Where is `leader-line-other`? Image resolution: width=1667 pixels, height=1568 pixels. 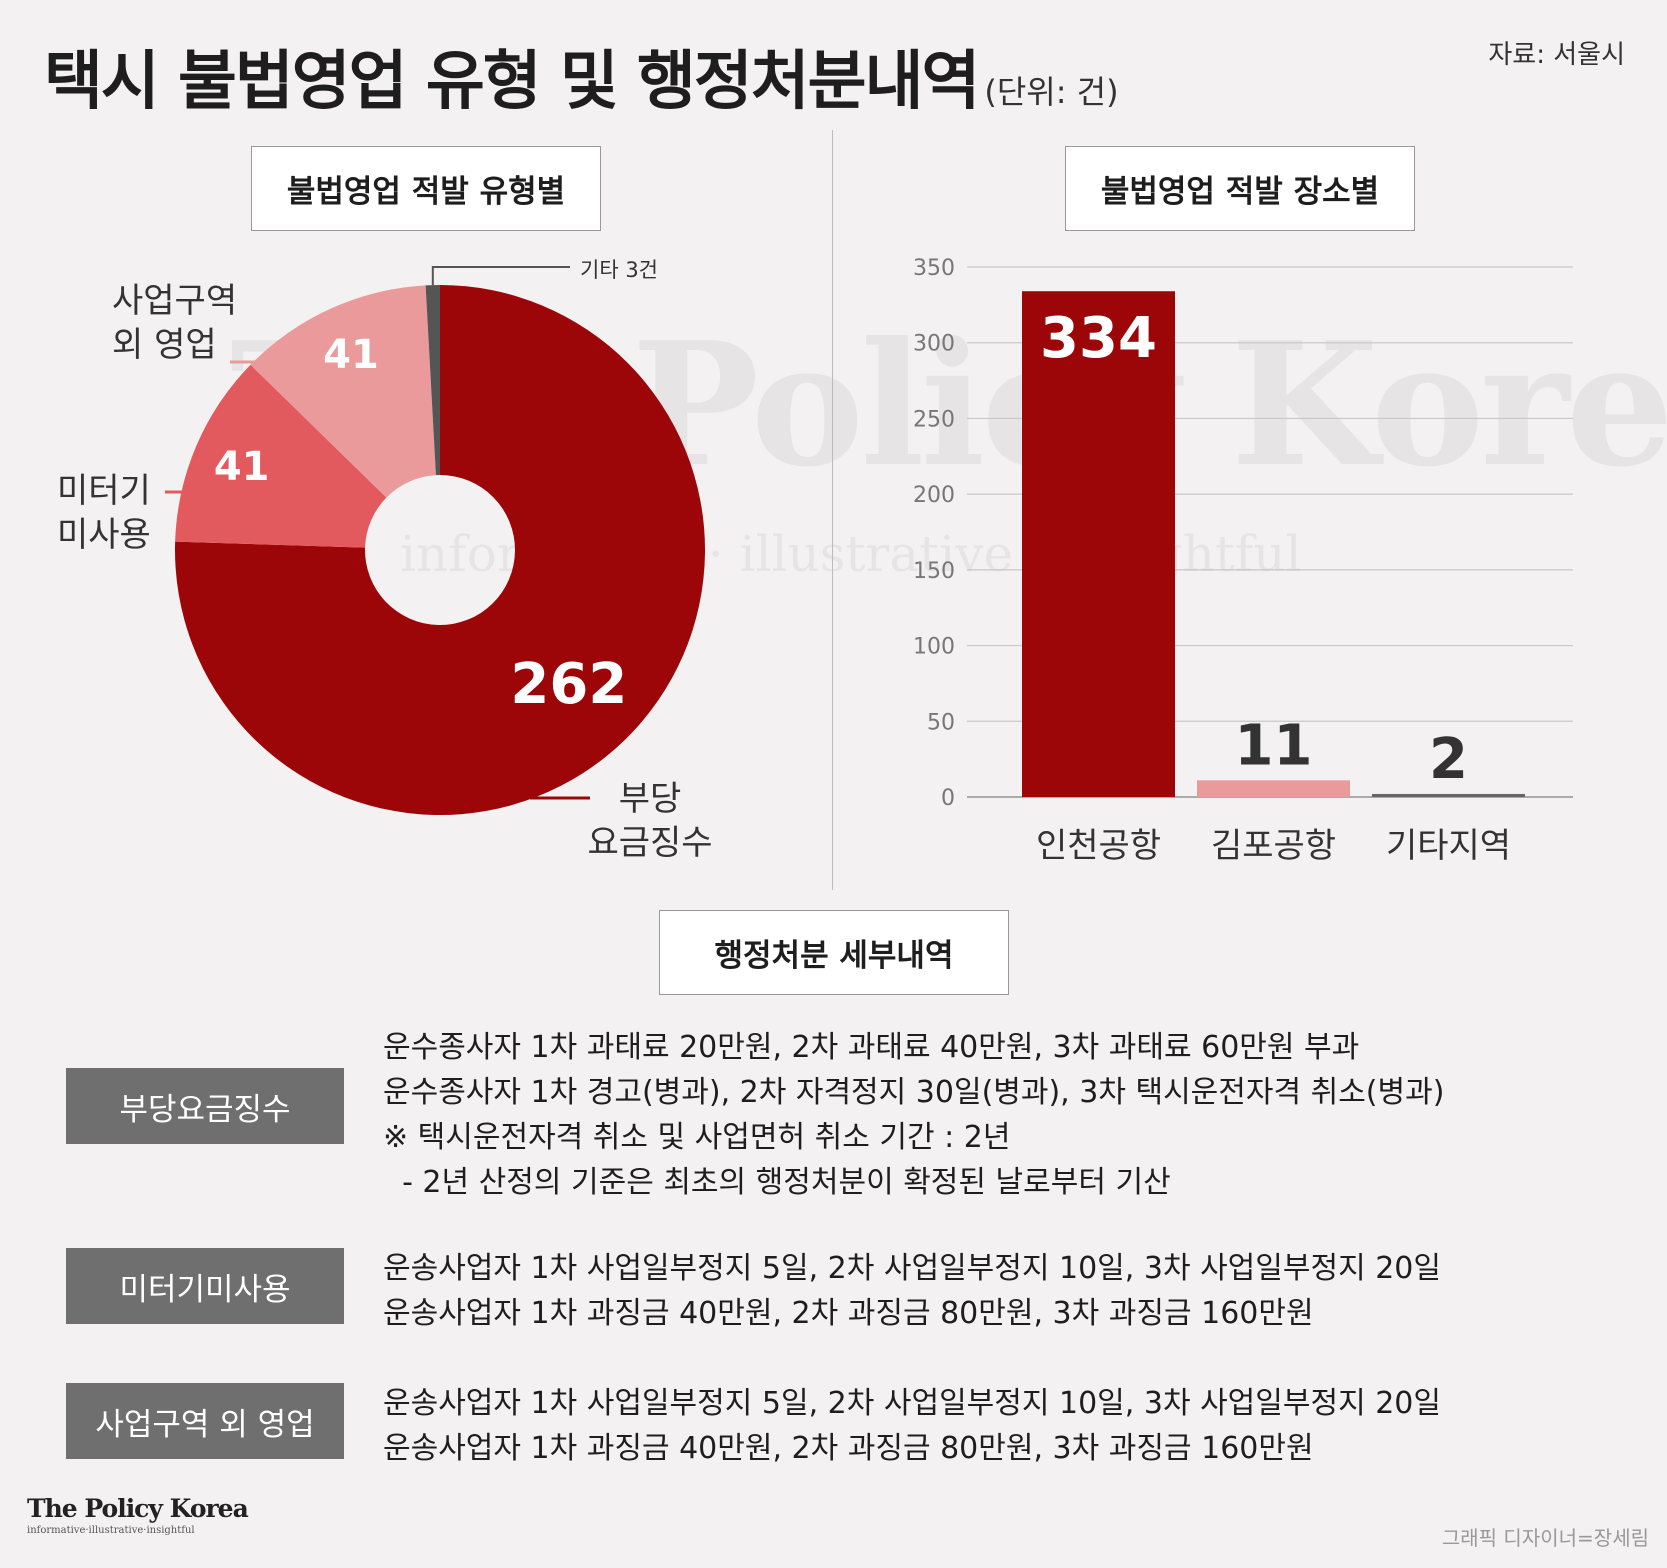 leader-line-other is located at coordinates (500, 276).